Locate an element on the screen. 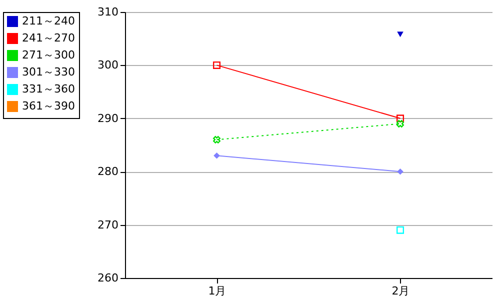 This screenshot has width=500, height=300. legend-label: 331～360 is located at coordinates (48, 89).